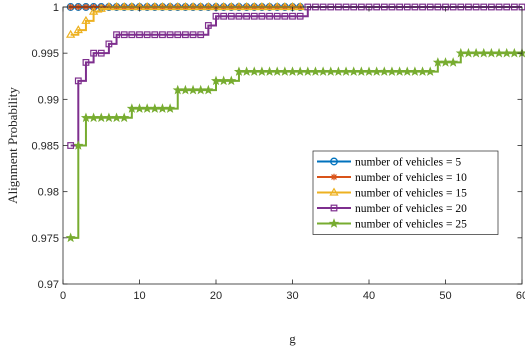  What do you see at coordinates (411, 209) in the screenshot?
I see `legend-label: number of vehicles = 20` at bounding box center [411, 209].